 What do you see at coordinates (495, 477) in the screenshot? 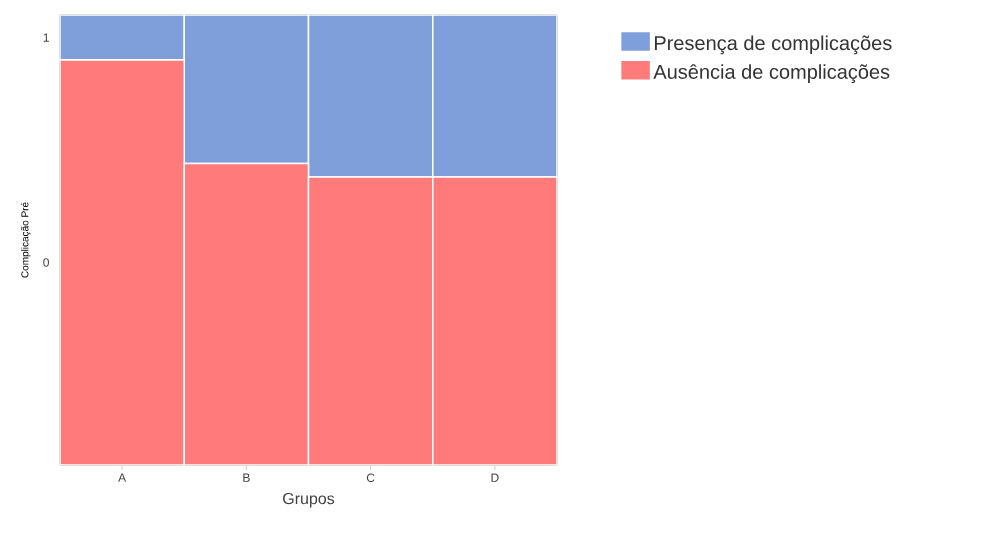
I see `x-tick-label: D` at bounding box center [495, 477].